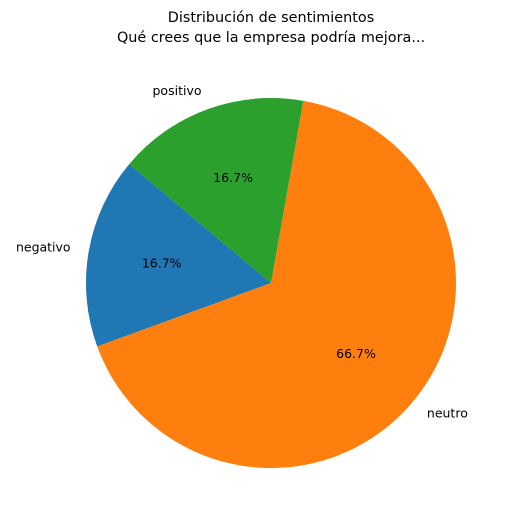 This screenshot has width=512, height=525. Describe the element at coordinates (233, 177) in the screenshot. I see `percent-label-positivo: 16.7%` at that location.